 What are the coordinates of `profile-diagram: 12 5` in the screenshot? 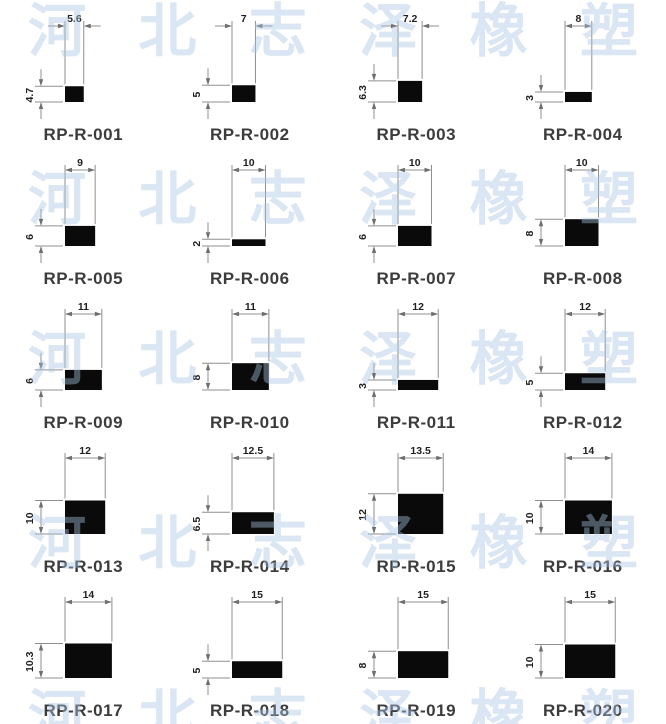 It's located at (583, 355).